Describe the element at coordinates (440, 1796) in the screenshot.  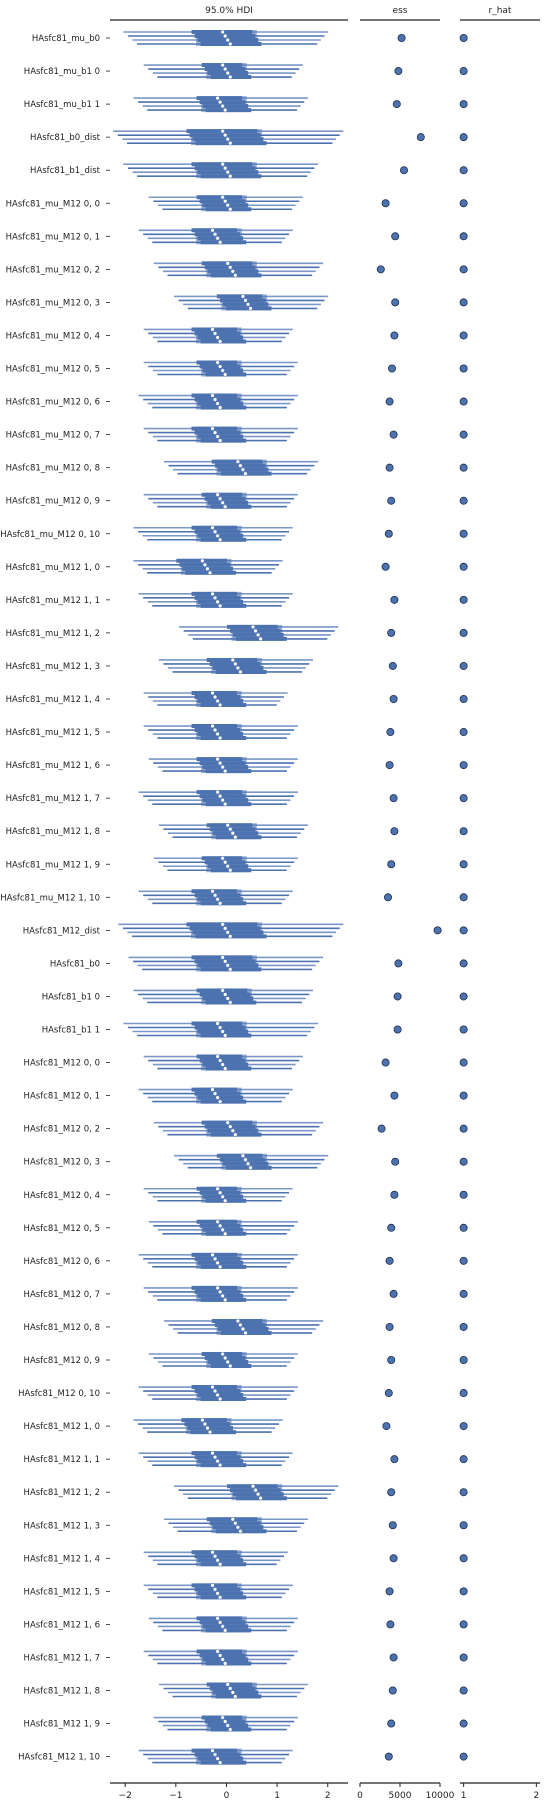
I see `x-tick-label: 10000` at that location.